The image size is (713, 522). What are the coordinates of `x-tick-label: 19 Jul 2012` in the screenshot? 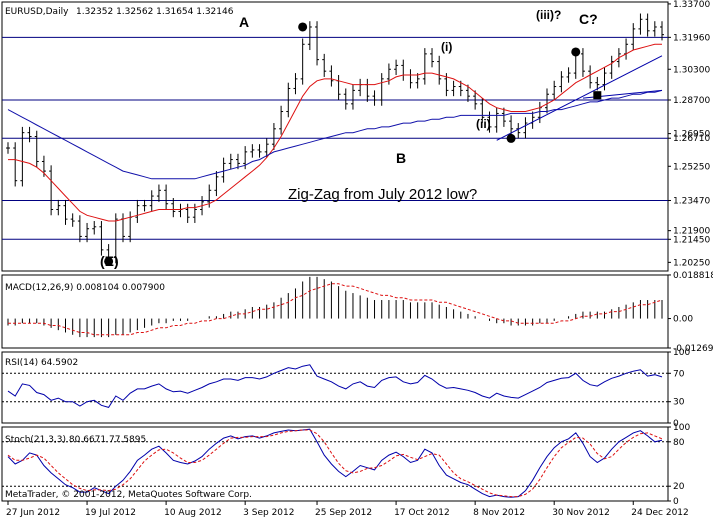 It's located at (110, 513).